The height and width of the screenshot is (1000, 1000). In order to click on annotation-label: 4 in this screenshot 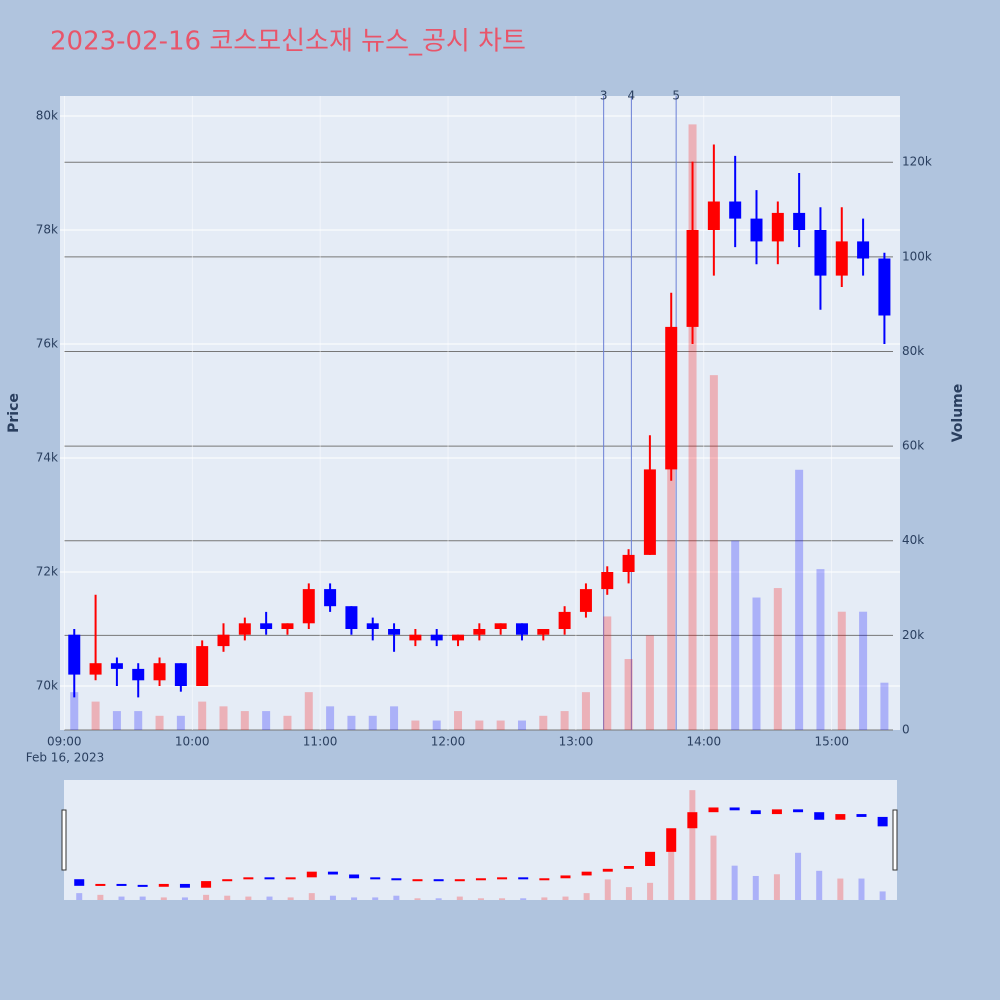, I will do `click(632, 96)`.